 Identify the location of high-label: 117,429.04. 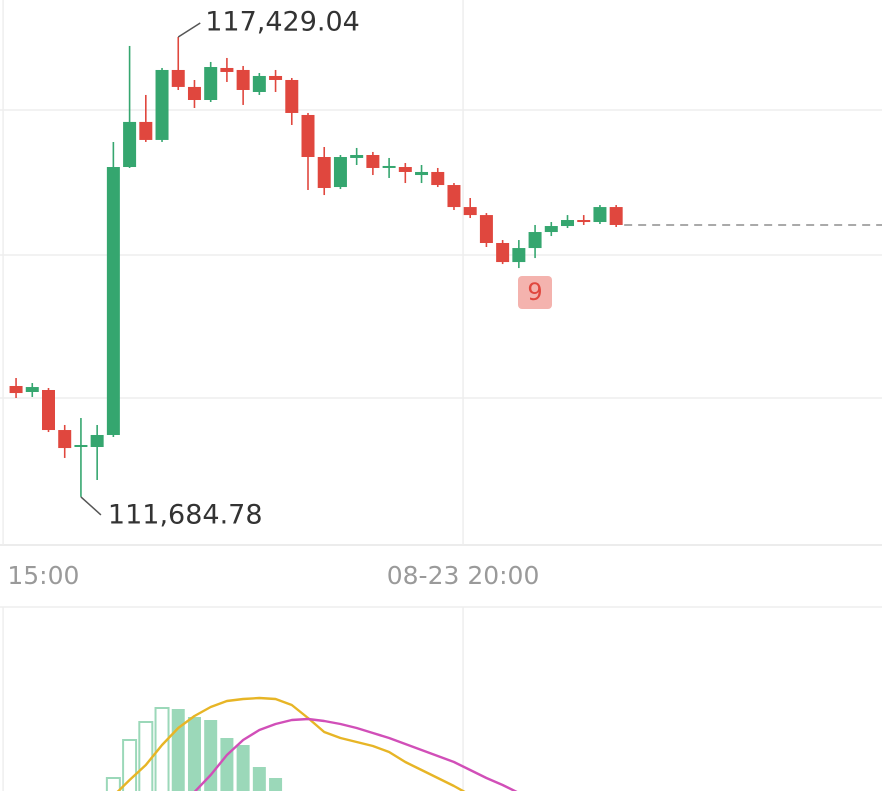
(282, 21).